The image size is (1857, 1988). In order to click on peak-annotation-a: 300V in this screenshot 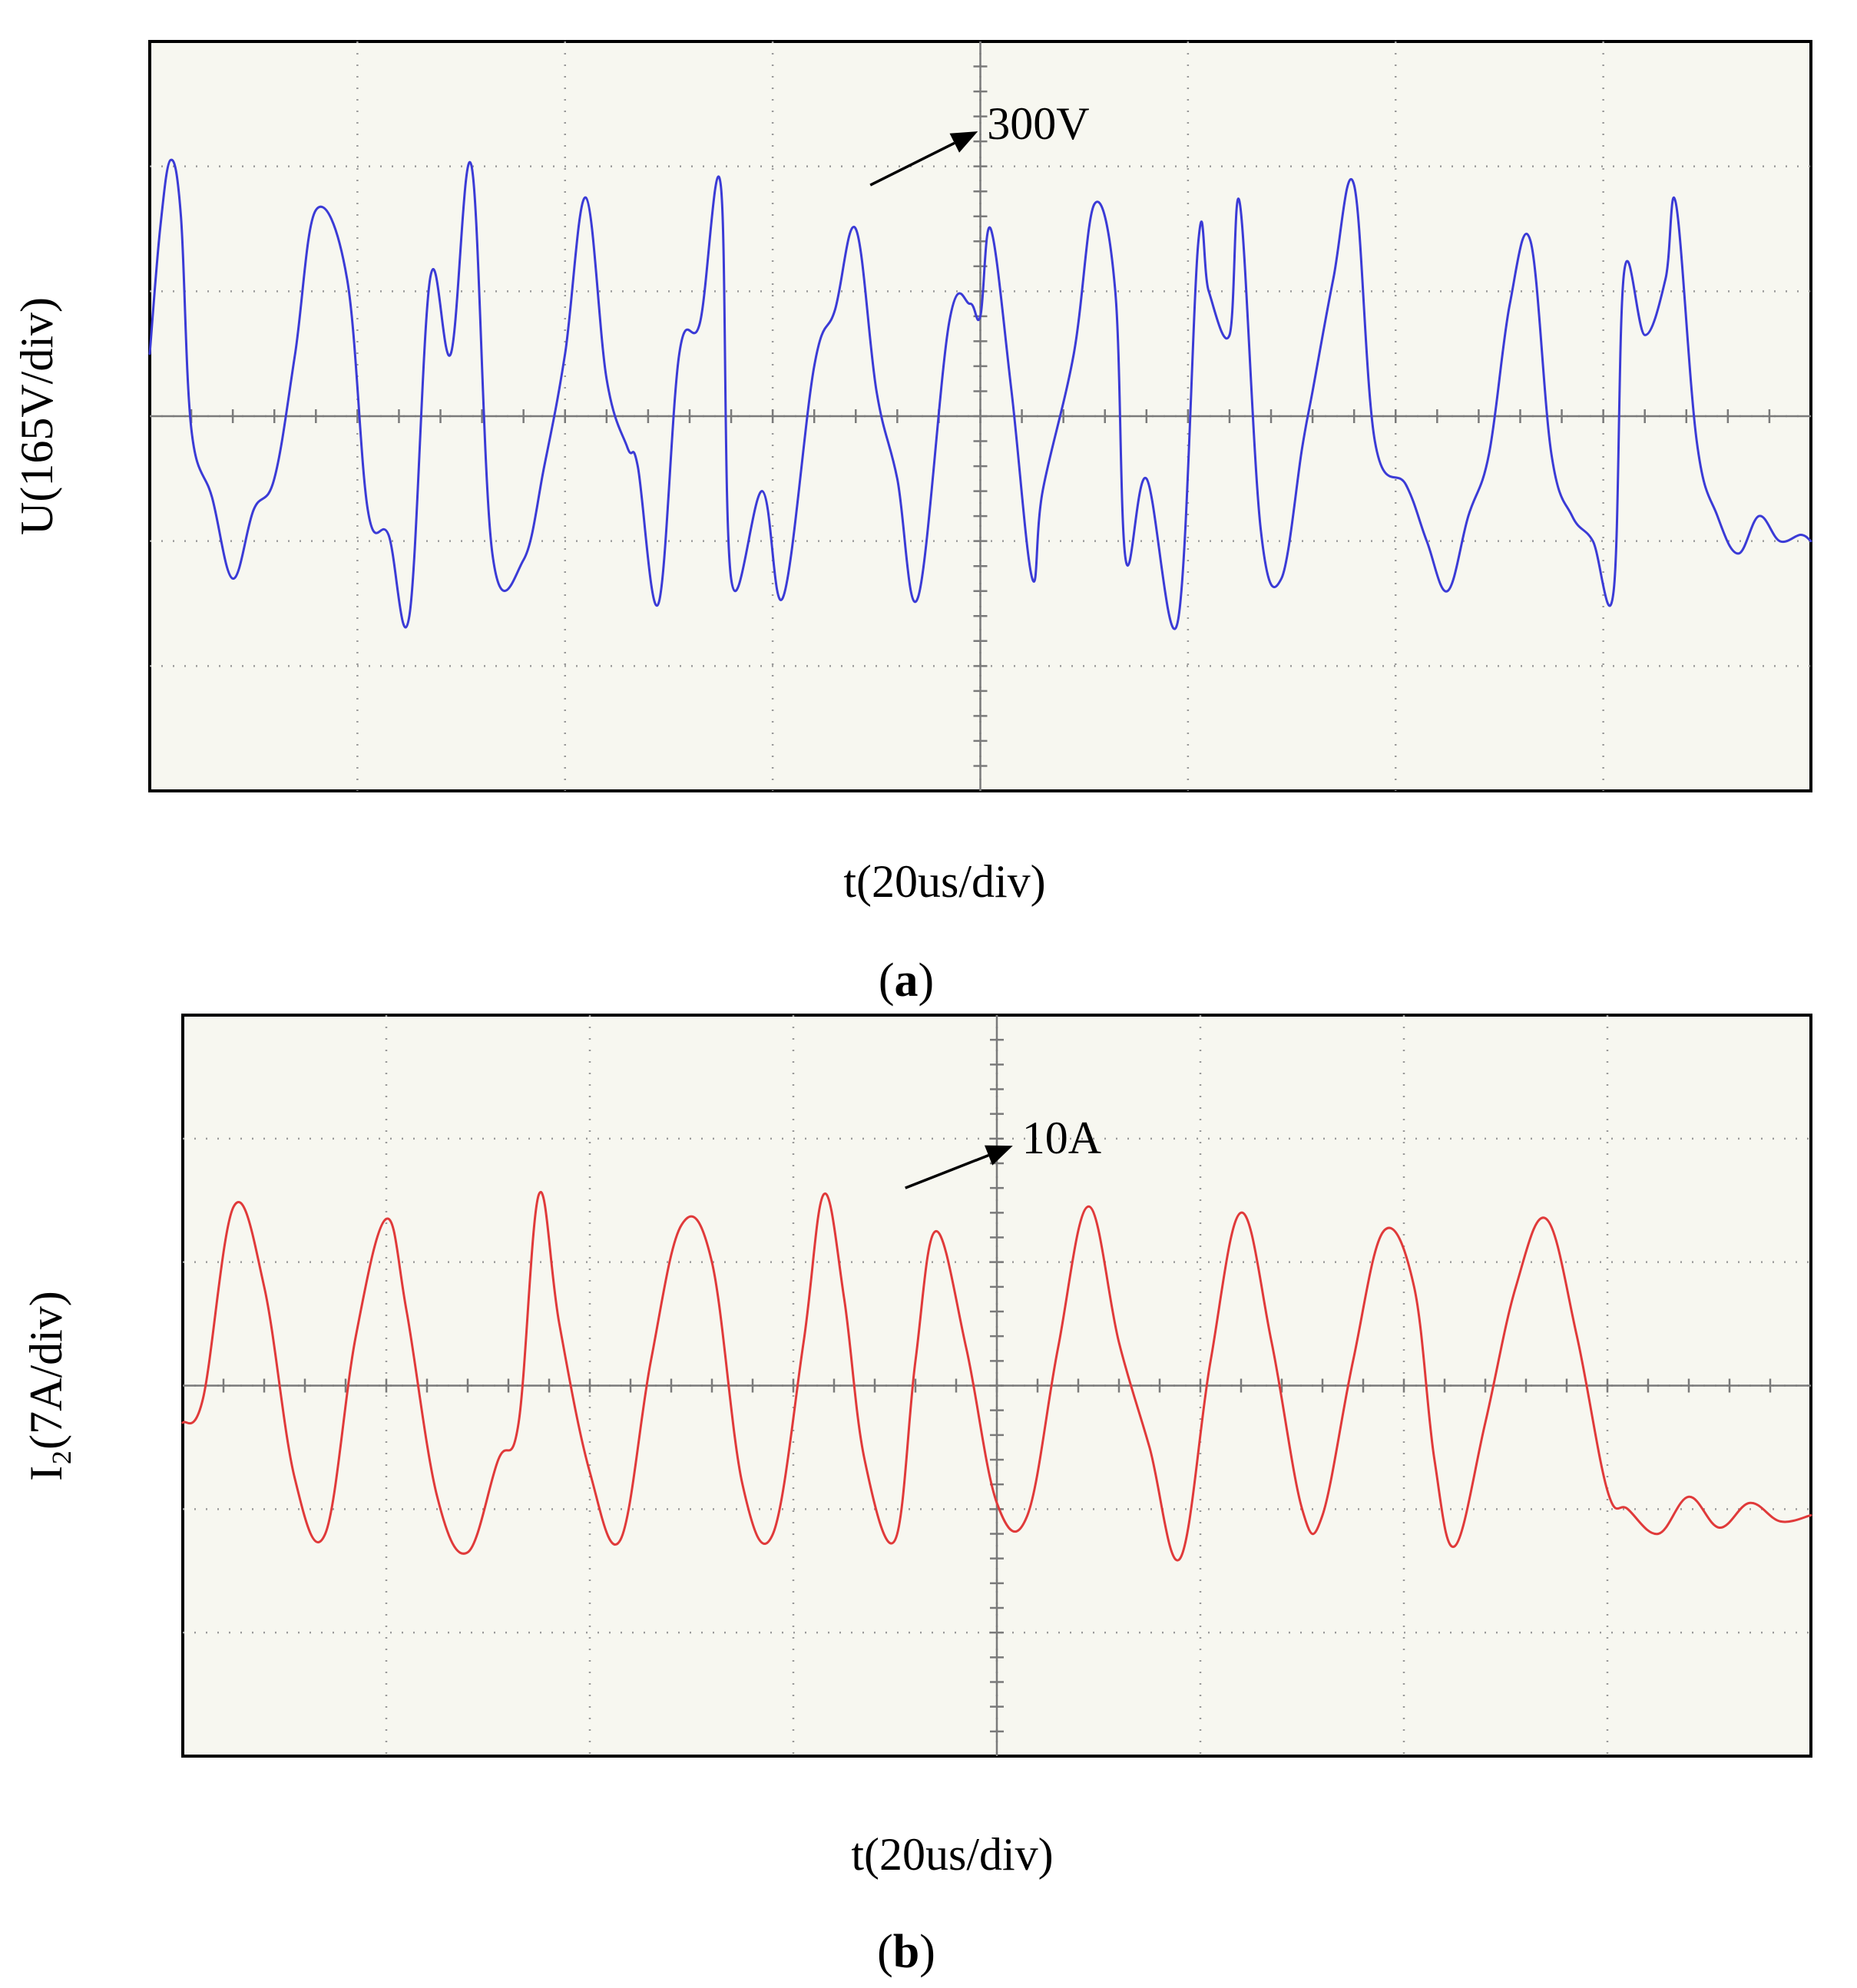, I will do `click(979, 142)`.